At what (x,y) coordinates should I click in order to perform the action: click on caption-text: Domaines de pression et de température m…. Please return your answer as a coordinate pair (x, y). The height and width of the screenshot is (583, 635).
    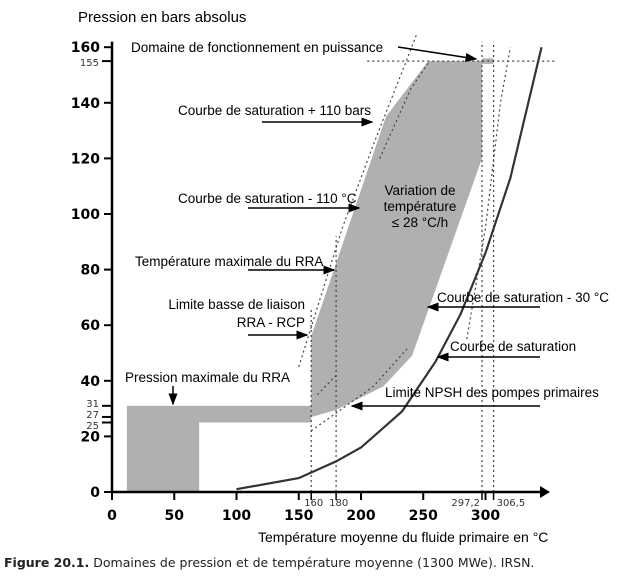
    Looking at the image, I should click on (311, 562).